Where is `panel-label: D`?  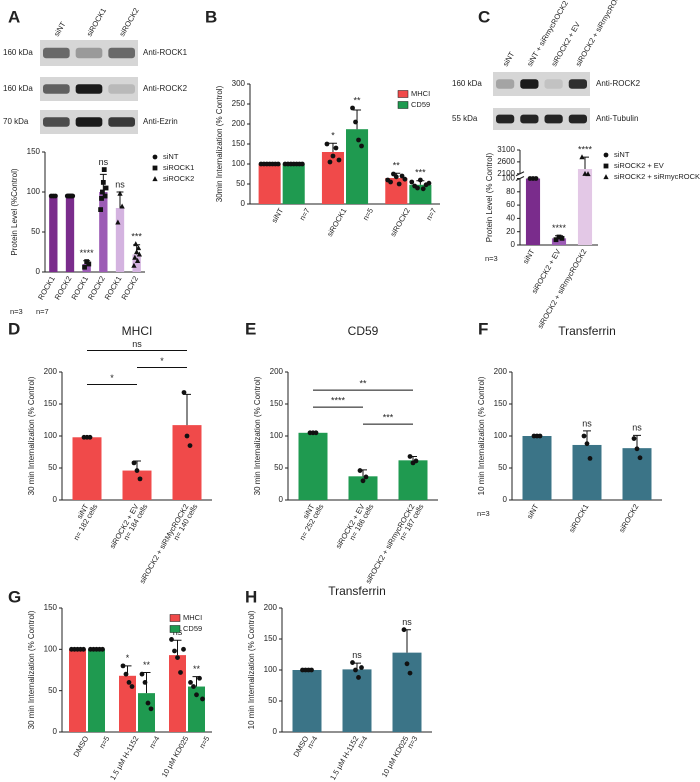 panel-label: D is located at coordinates (14, 328).